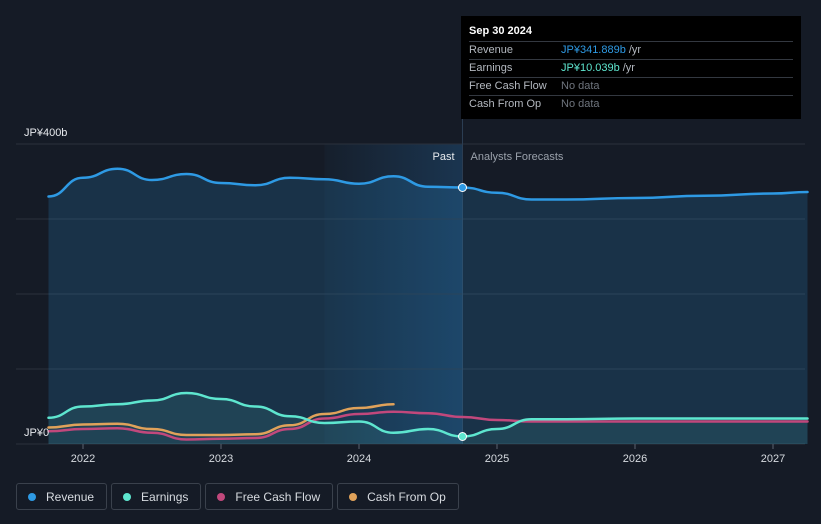 This screenshot has width=821, height=524. I want to click on legend-fcf-label: Free Cash Flow, so click(278, 496).